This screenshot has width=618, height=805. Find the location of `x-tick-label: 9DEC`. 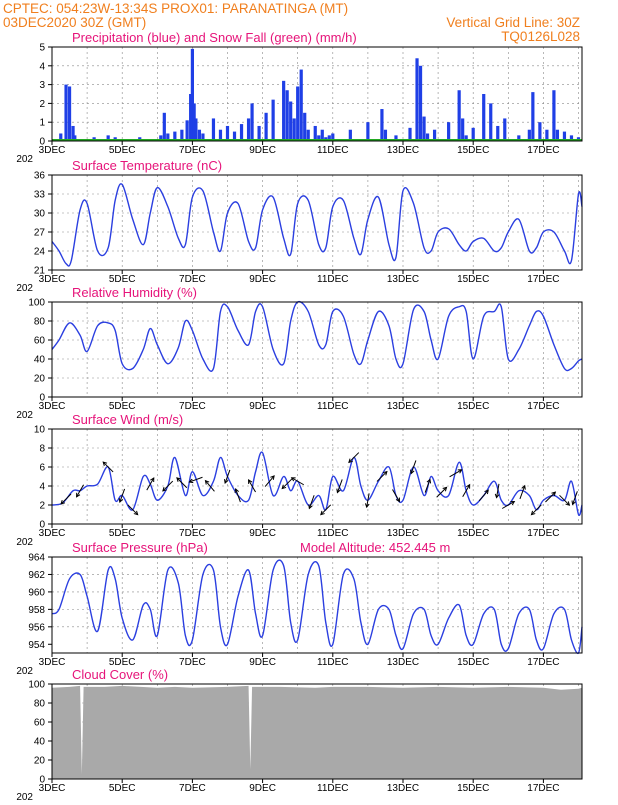

x-tick-label: 9DEC is located at coordinates (262, 279).